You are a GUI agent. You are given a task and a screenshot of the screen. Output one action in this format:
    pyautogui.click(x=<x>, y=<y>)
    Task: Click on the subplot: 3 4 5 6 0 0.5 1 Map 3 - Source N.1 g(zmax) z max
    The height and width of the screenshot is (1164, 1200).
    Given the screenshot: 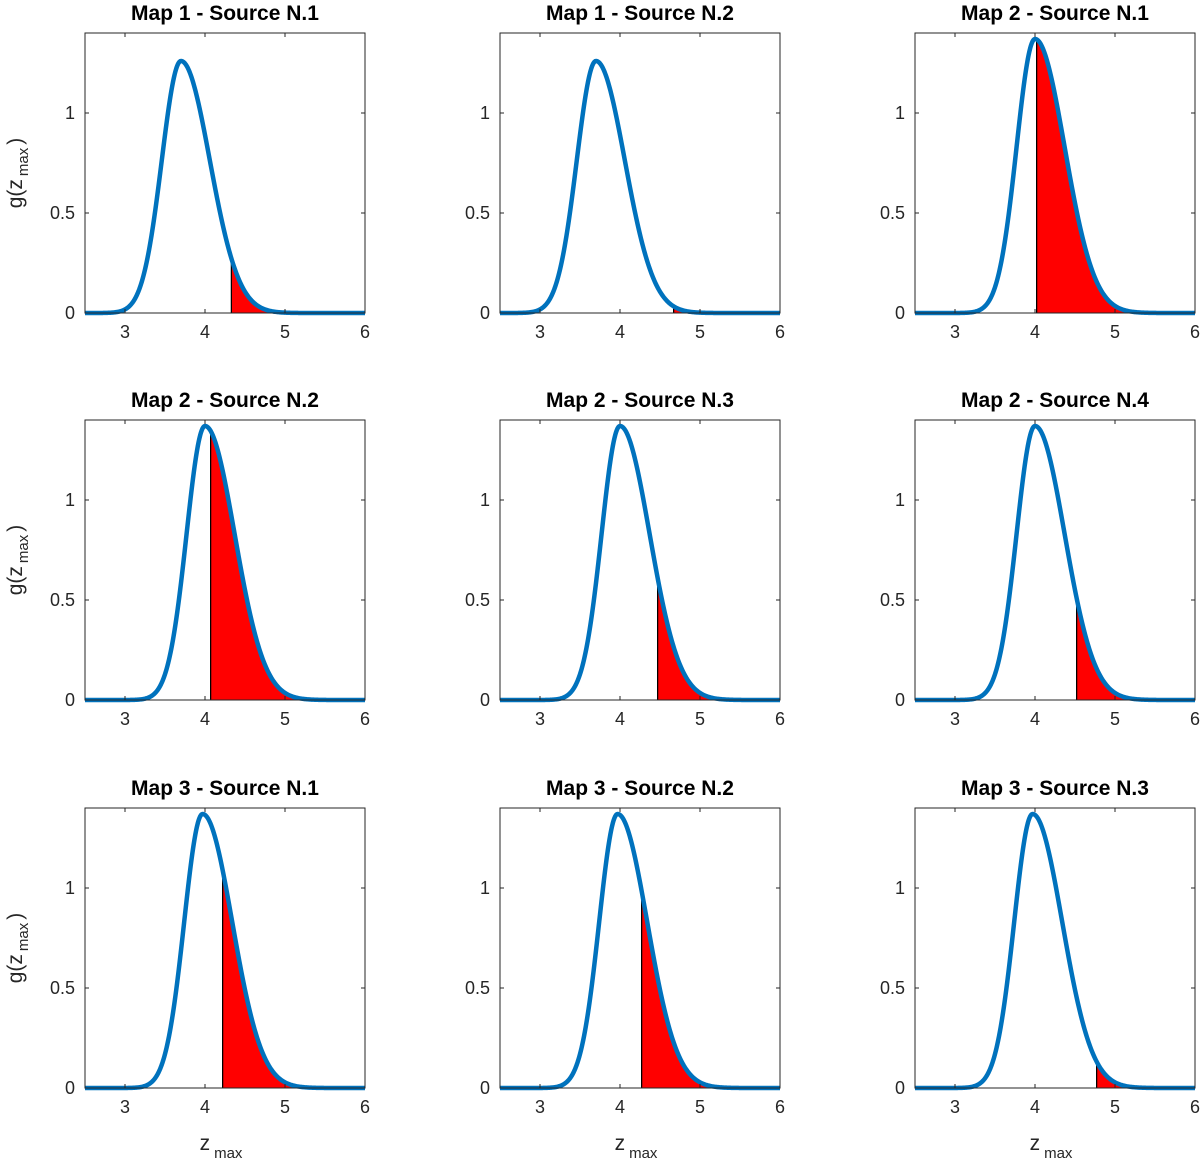 What is the action you would take?
    pyautogui.click(x=187, y=969)
    